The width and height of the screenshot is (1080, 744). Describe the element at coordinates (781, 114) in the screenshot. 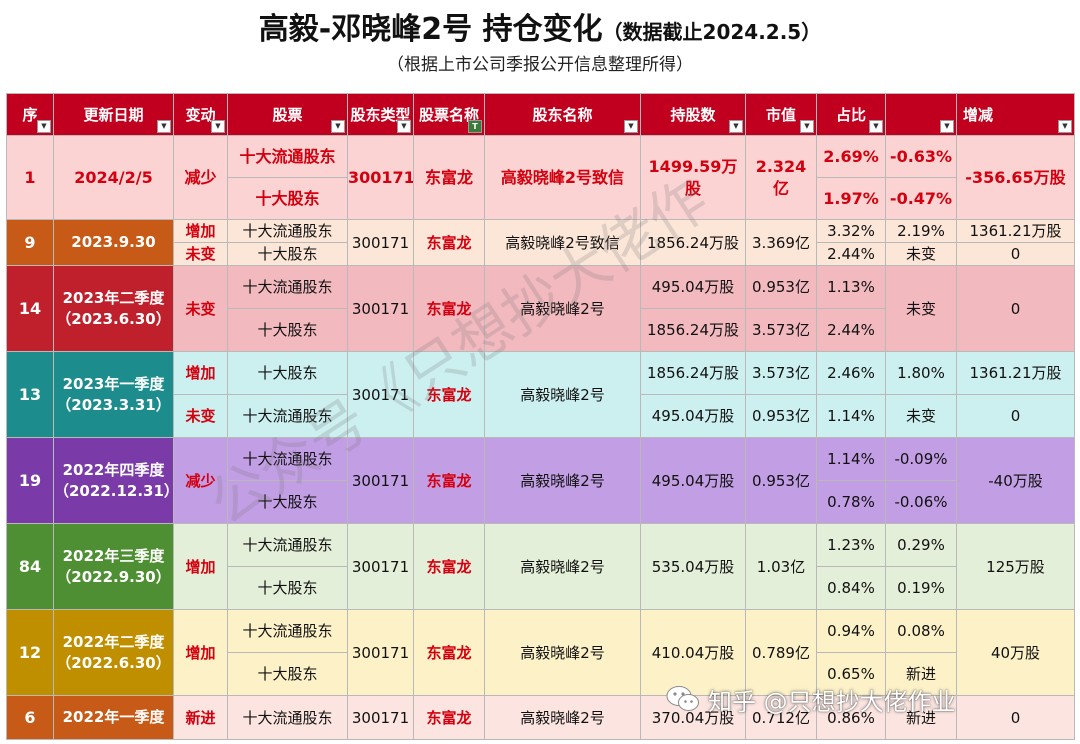

I see `header-market-value: 市值 ▼` at that location.